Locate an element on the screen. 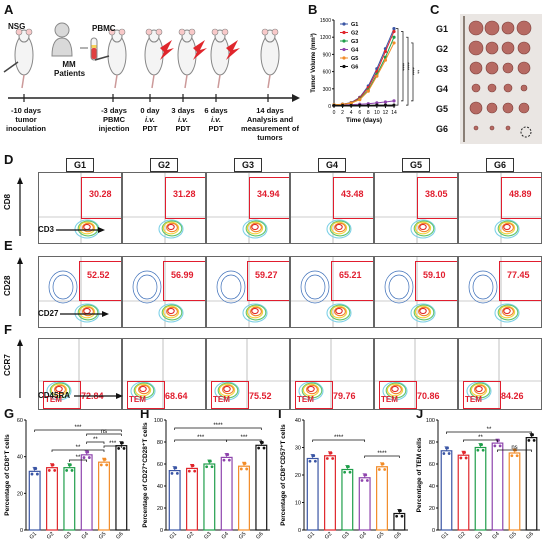  legend-label: G6 is located at coordinates (354, 68).